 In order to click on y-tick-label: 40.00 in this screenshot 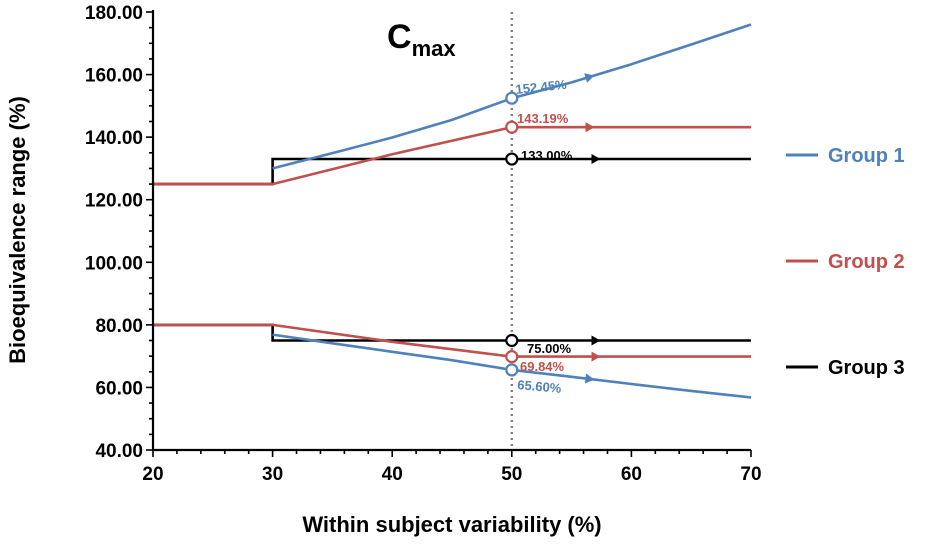, I will do `click(119, 451)`.